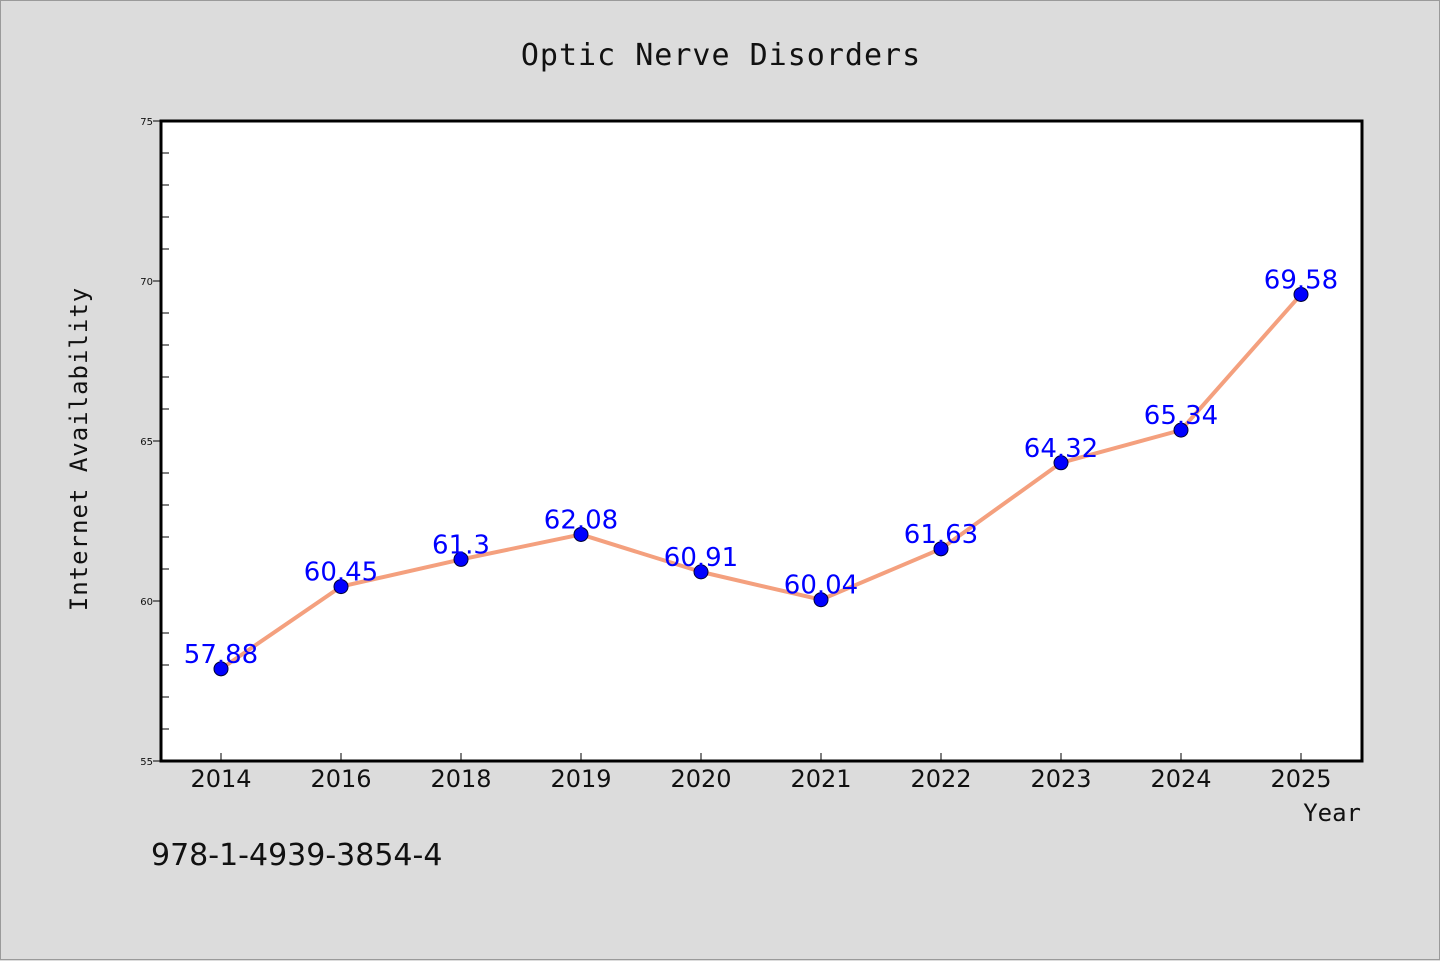 The height and width of the screenshot is (961, 1440). Describe the element at coordinates (1180, 779) in the screenshot. I see `x-tick-label: 2024` at that location.